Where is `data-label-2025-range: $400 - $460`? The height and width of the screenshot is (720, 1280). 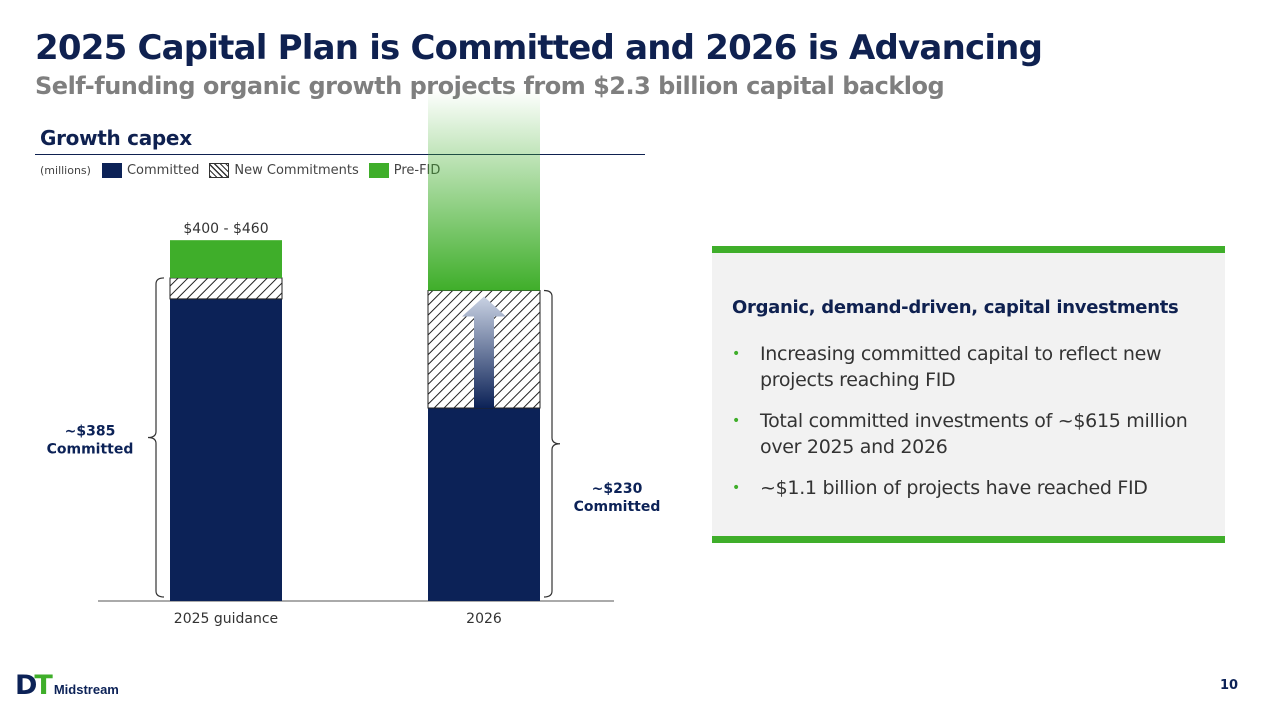 data-label-2025-range: $400 - $460 is located at coordinates (225, 229).